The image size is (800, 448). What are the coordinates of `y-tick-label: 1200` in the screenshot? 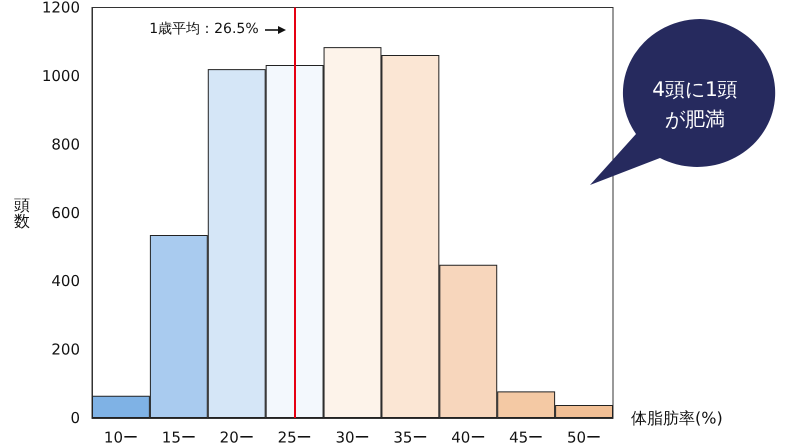 It's located at (61, 8).